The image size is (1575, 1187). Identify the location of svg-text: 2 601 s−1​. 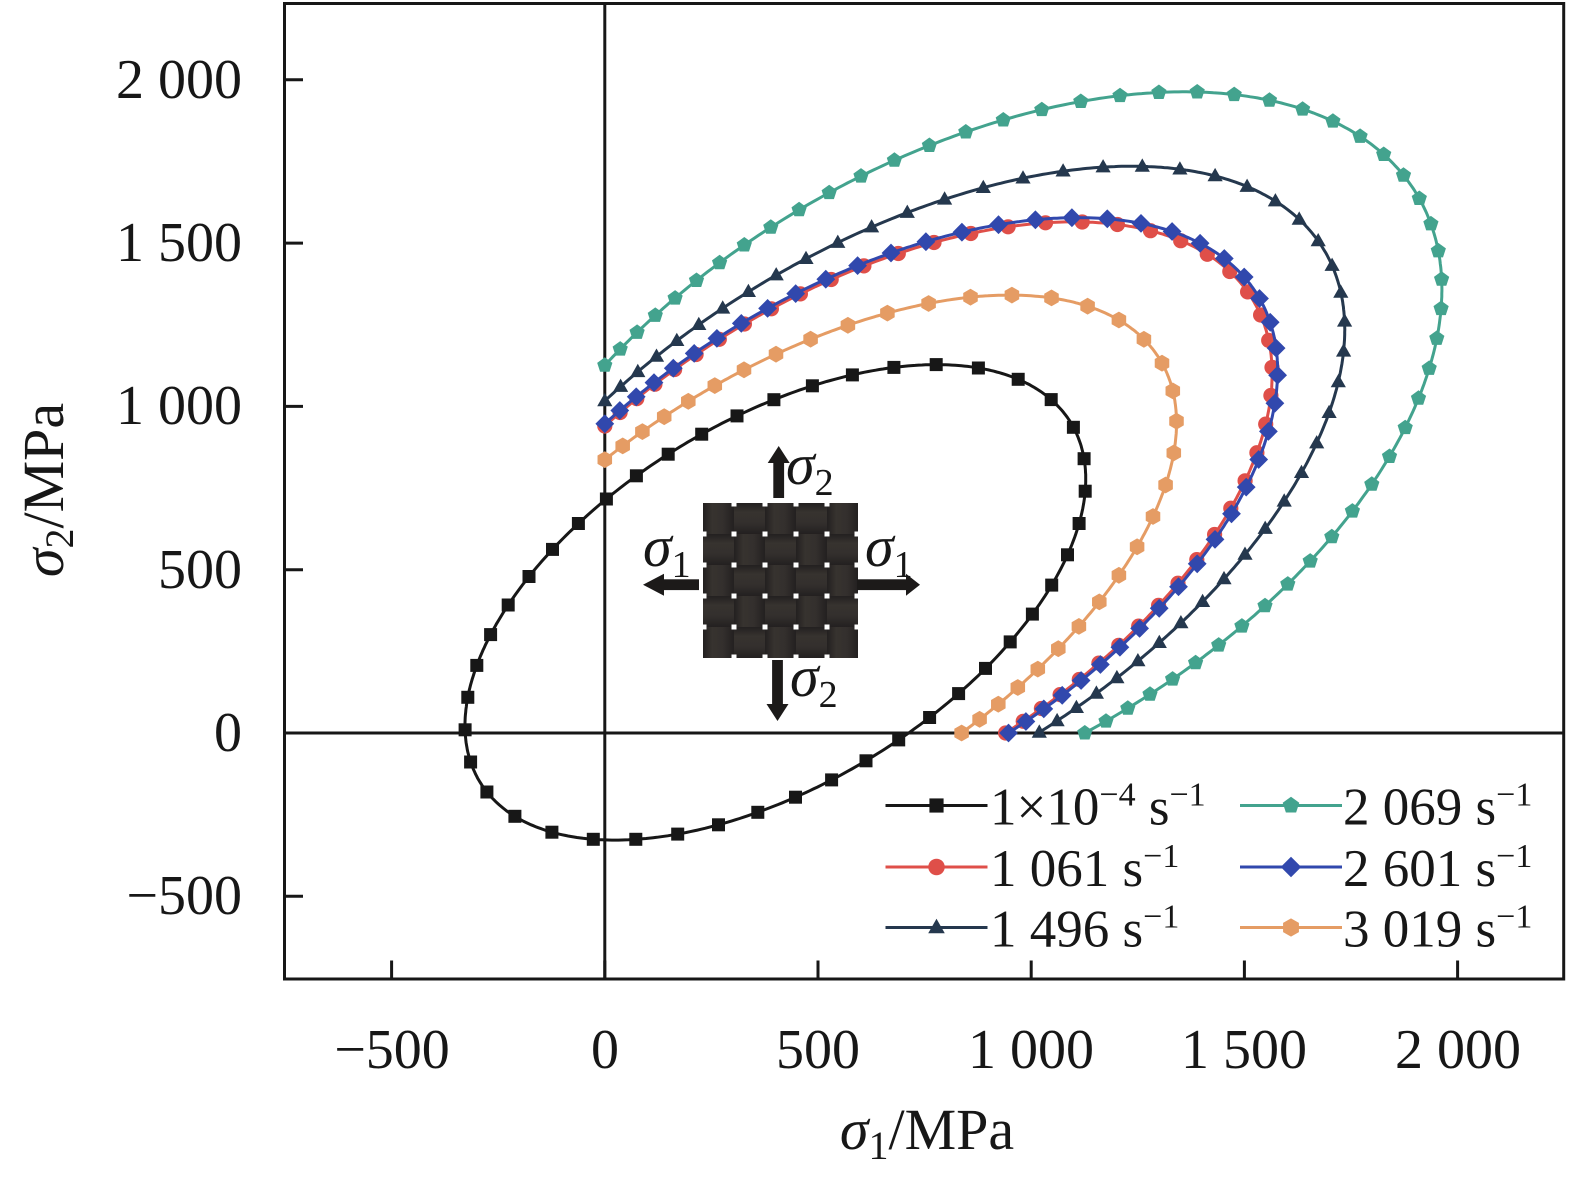
(1437, 868).